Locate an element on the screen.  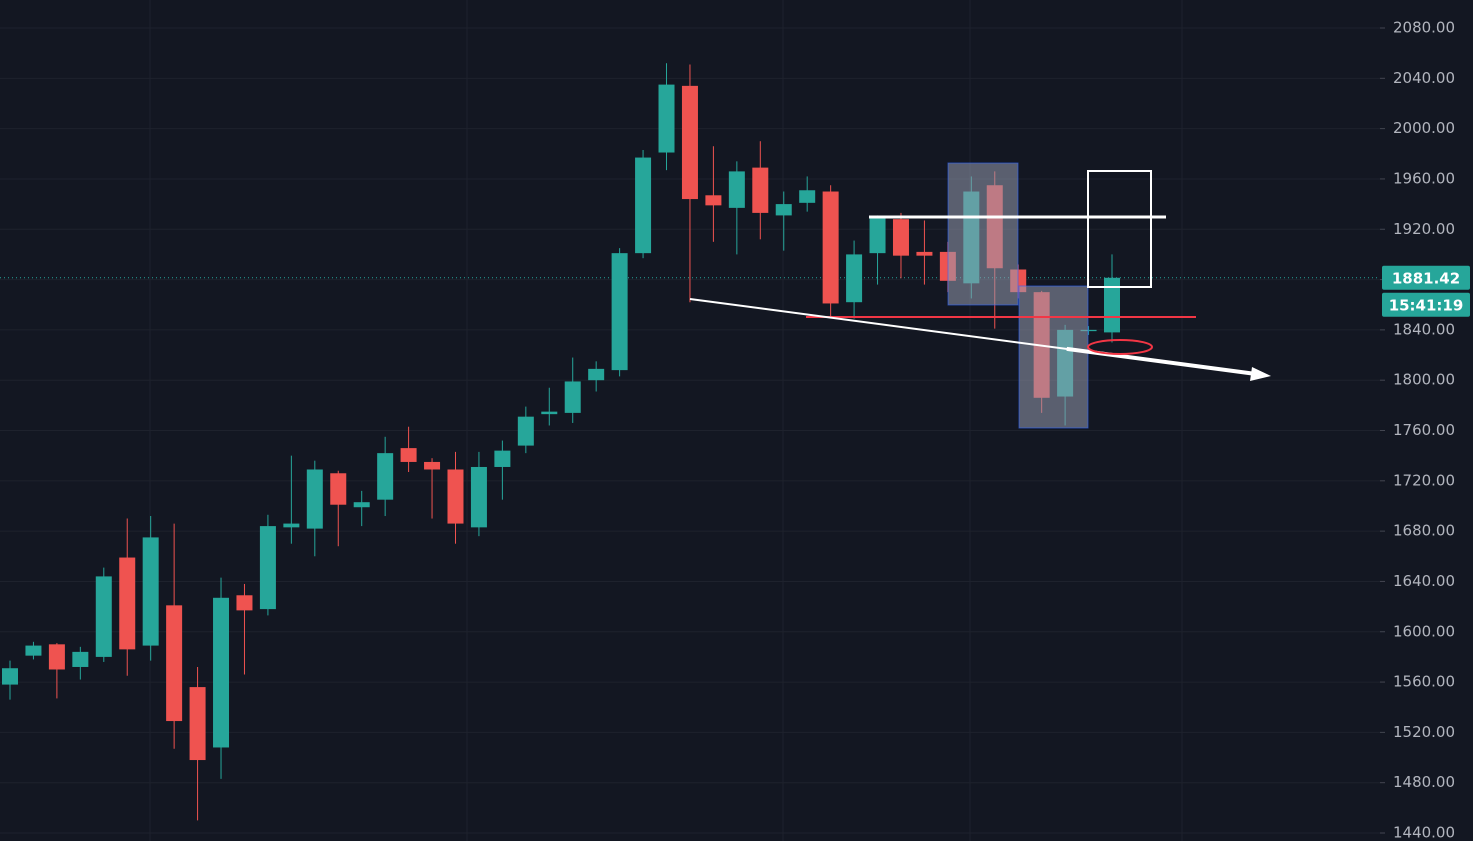
drawings is located at coordinates (980, 295).